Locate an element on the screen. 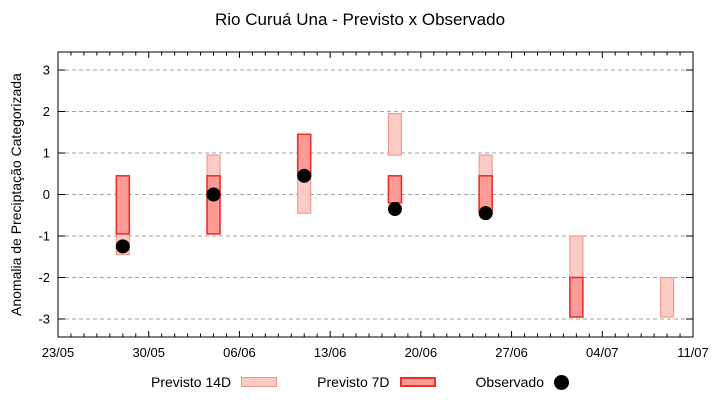 This screenshot has width=720, height=400. x-tick-label: 23/05 is located at coordinates (58, 352).